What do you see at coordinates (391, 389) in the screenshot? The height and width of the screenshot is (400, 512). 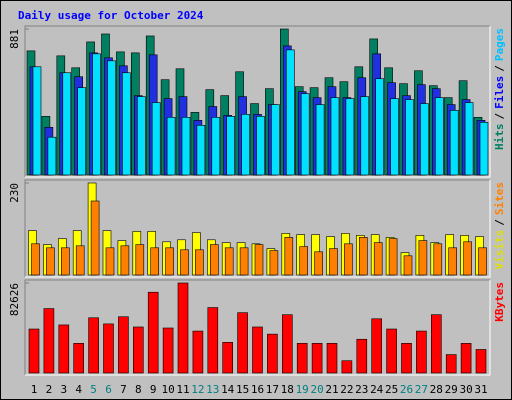 I see `x-tick-label: 25` at bounding box center [391, 389].